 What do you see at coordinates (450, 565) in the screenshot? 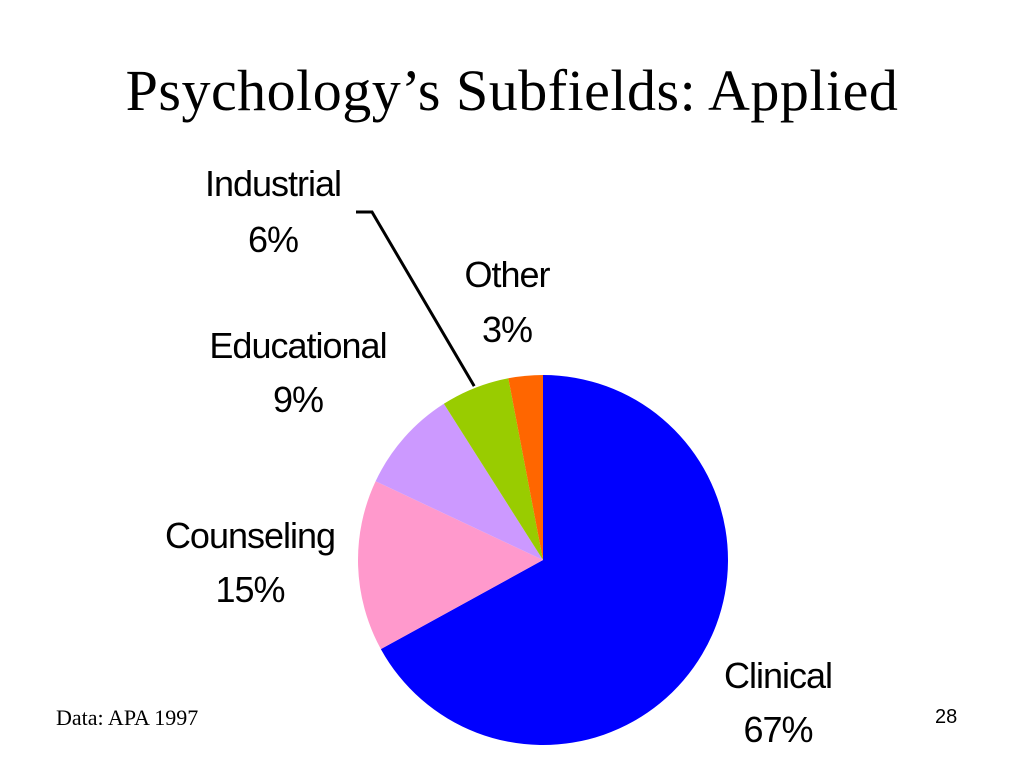
I see `pie-slice-counseling` at bounding box center [450, 565].